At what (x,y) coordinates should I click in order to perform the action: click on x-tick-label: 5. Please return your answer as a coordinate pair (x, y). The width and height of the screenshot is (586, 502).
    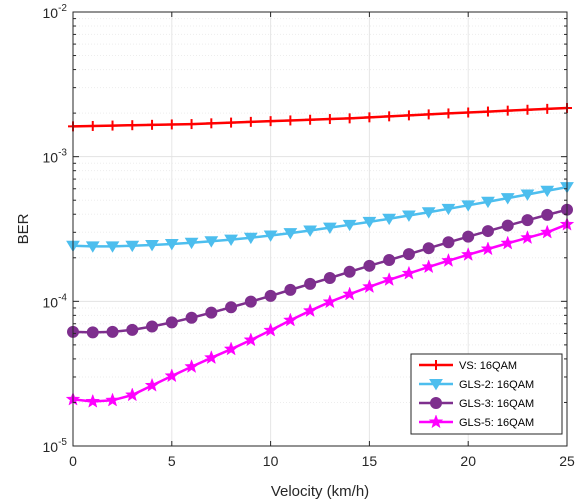
    Looking at the image, I should click on (172, 461).